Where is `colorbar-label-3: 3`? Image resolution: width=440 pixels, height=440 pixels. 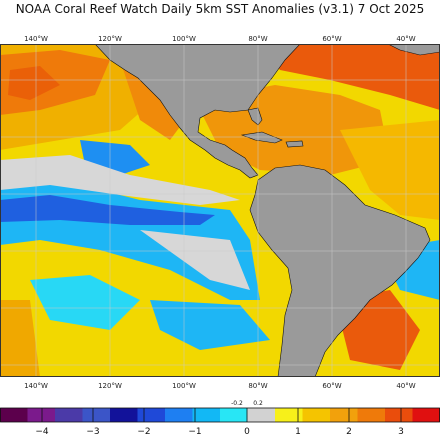
colorbar-label-3: 3 is located at coordinates (401, 432).